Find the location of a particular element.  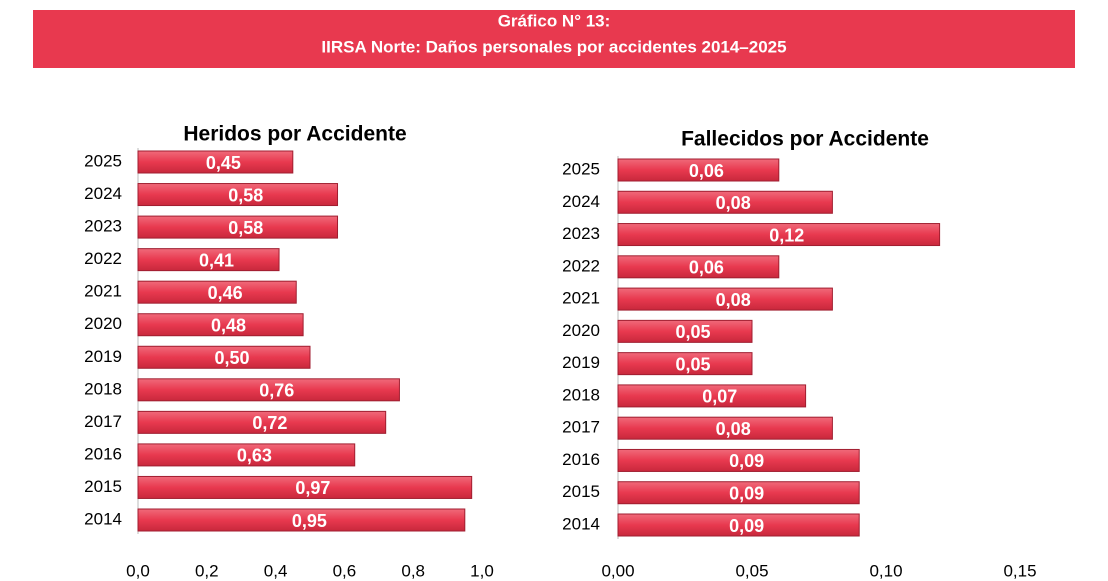

x-tick-label: 0,8 is located at coordinates (413, 570).